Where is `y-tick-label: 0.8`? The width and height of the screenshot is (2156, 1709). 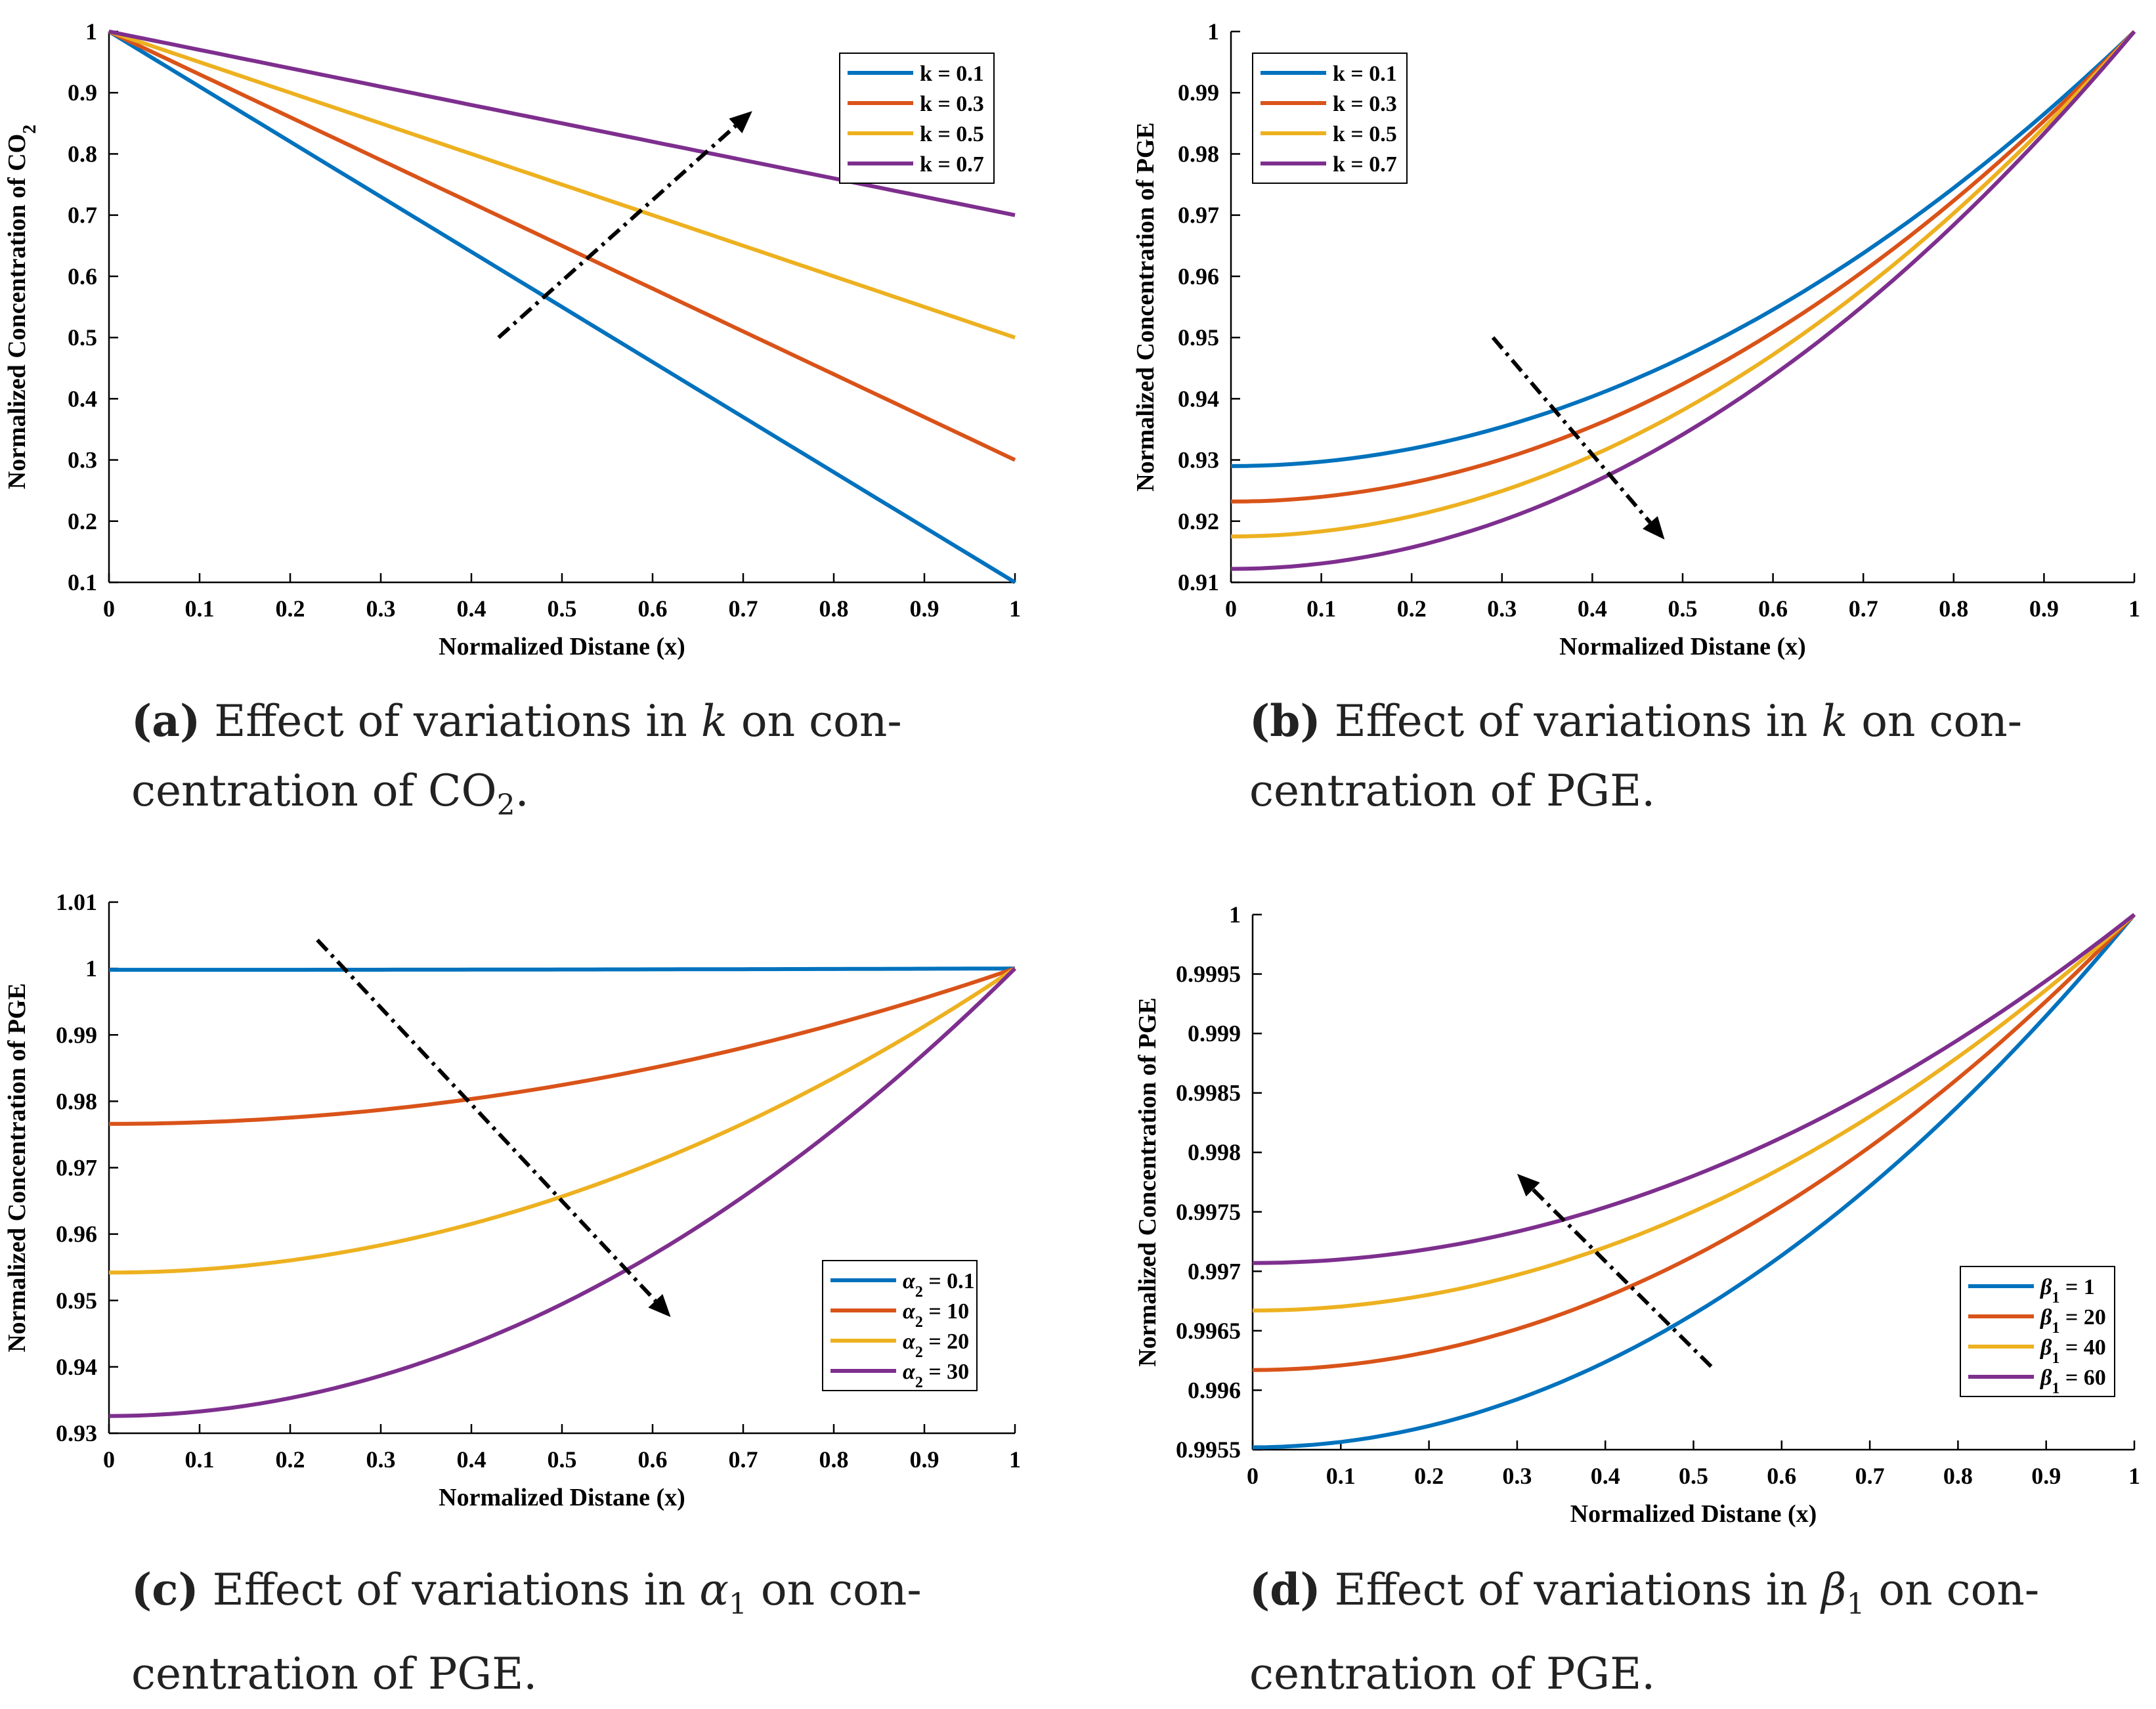 y-tick-label: 0.8 is located at coordinates (82, 154).